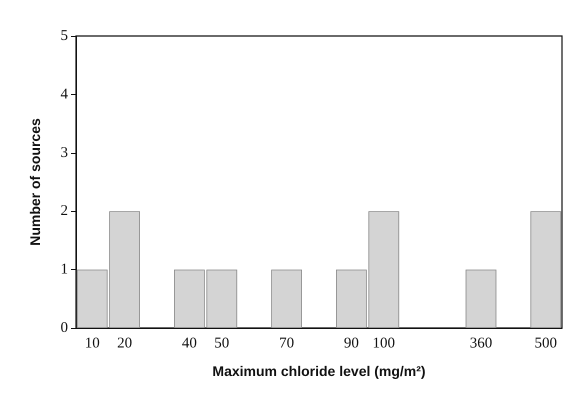 This screenshot has width=584, height=408. Describe the element at coordinates (64, 94) in the screenshot. I see `y-tick-label: 4` at that location.